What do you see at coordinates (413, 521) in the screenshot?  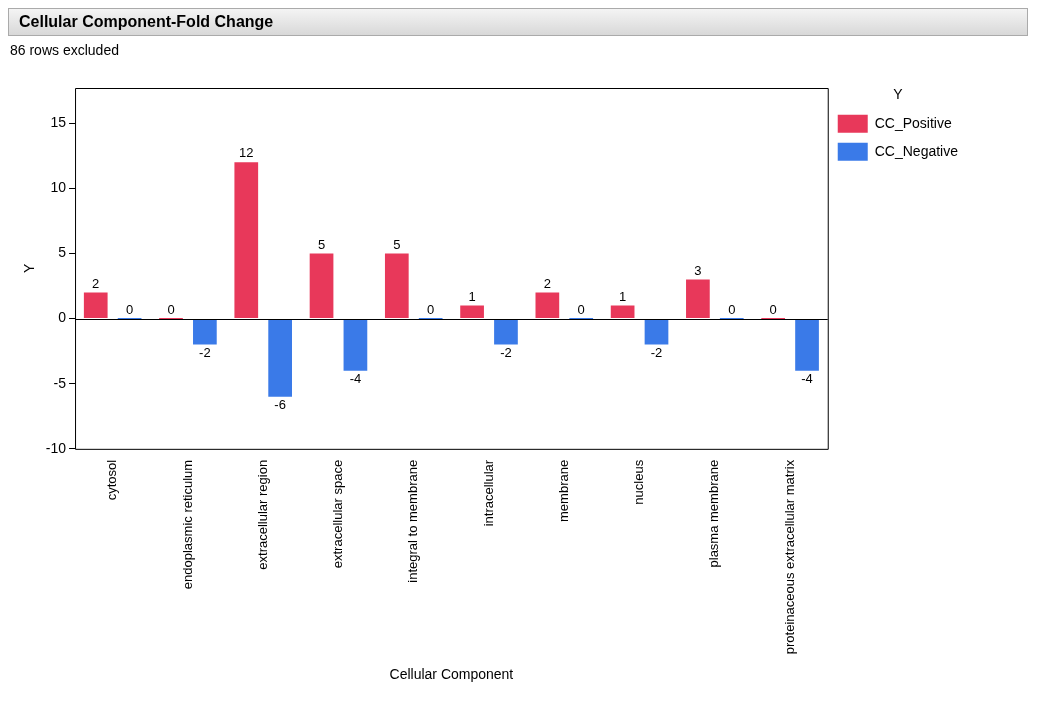 I see `x-tick-label: integral to membrane` at bounding box center [413, 521].